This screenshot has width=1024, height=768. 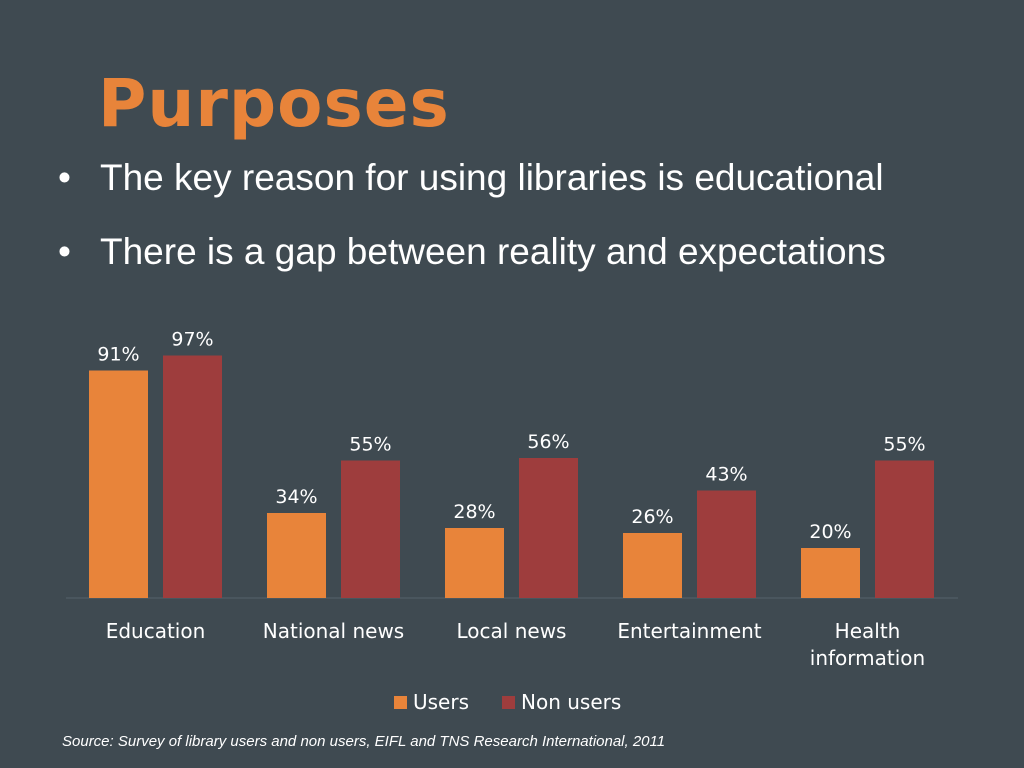 What do you see at coordinates (548, 442) in the screenshot?
I see `data-label: 56%` at bounding box center [548, 442].